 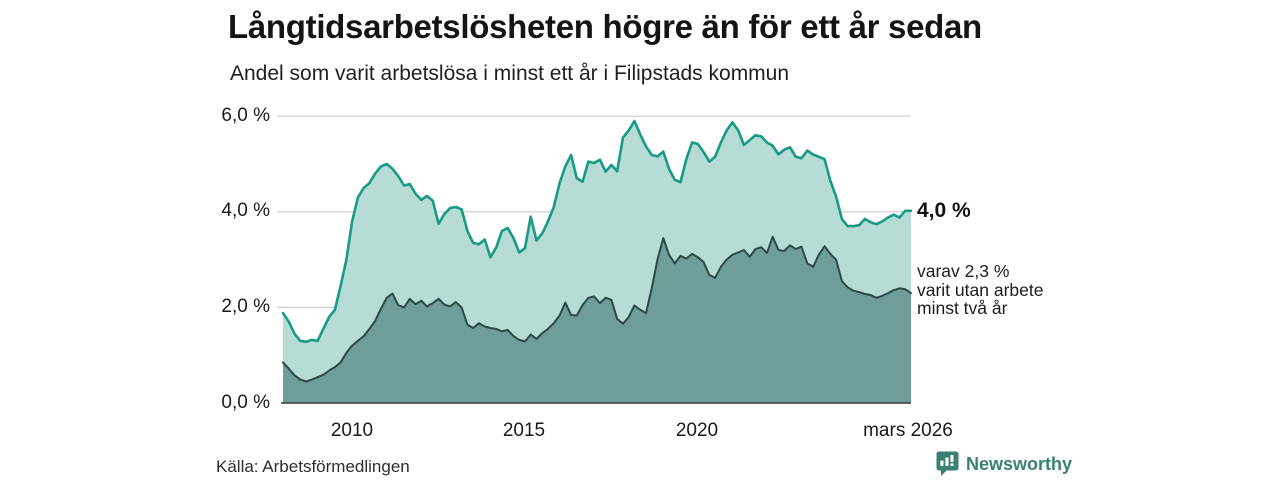 What do you see at coordinates (947, 463) in the screenshot?
I see `bar-chart-bubble-icon` at bounding box center [947, 463].